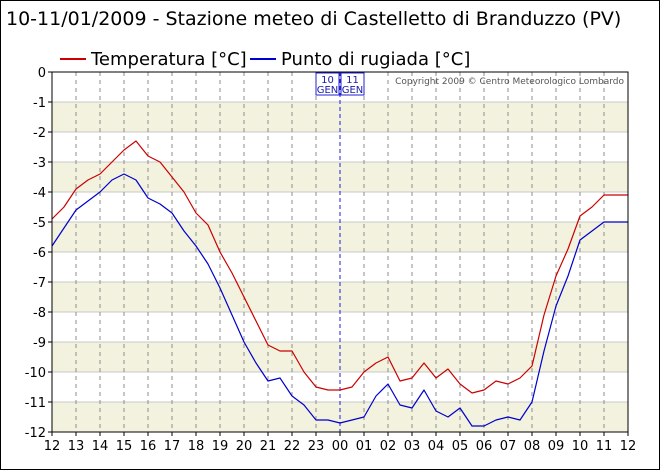  What do you see at coordinates (124, 446) in the screenshot?
I see `x-tick-label: 15` at bounding box center [124, 446].